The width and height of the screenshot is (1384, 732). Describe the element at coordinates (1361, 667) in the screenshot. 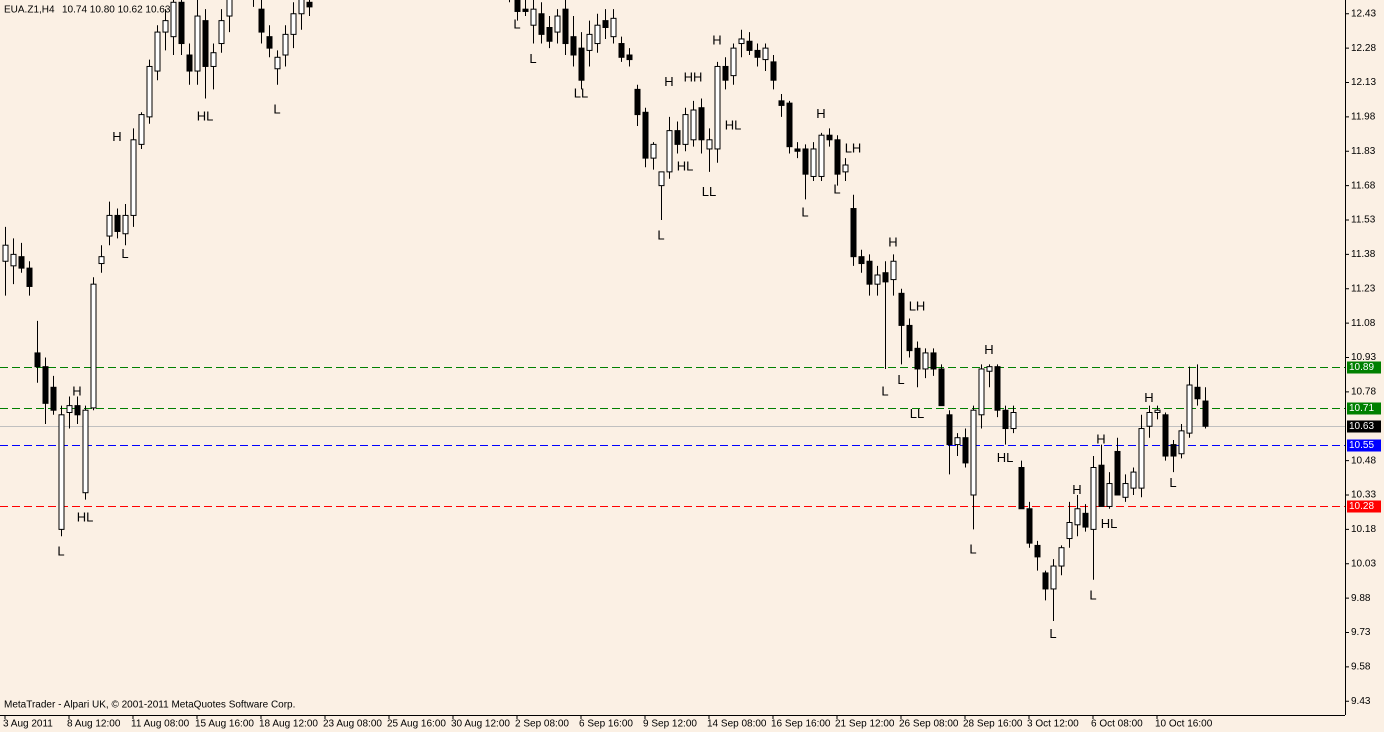

I see `y-tick-label: 9.58` at that location.